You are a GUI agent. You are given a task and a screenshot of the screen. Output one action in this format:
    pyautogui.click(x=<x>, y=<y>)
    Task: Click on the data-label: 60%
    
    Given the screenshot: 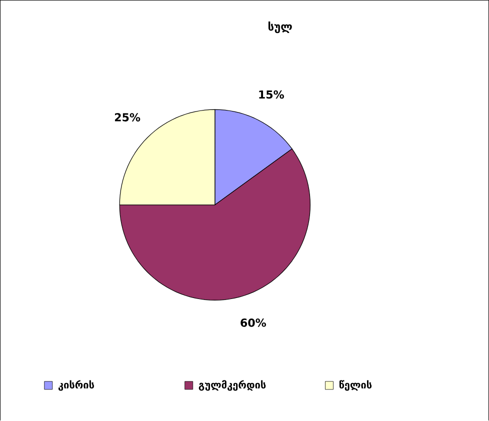 What is the action you would take?
    pyautogui.click(x=253, y=322)
    